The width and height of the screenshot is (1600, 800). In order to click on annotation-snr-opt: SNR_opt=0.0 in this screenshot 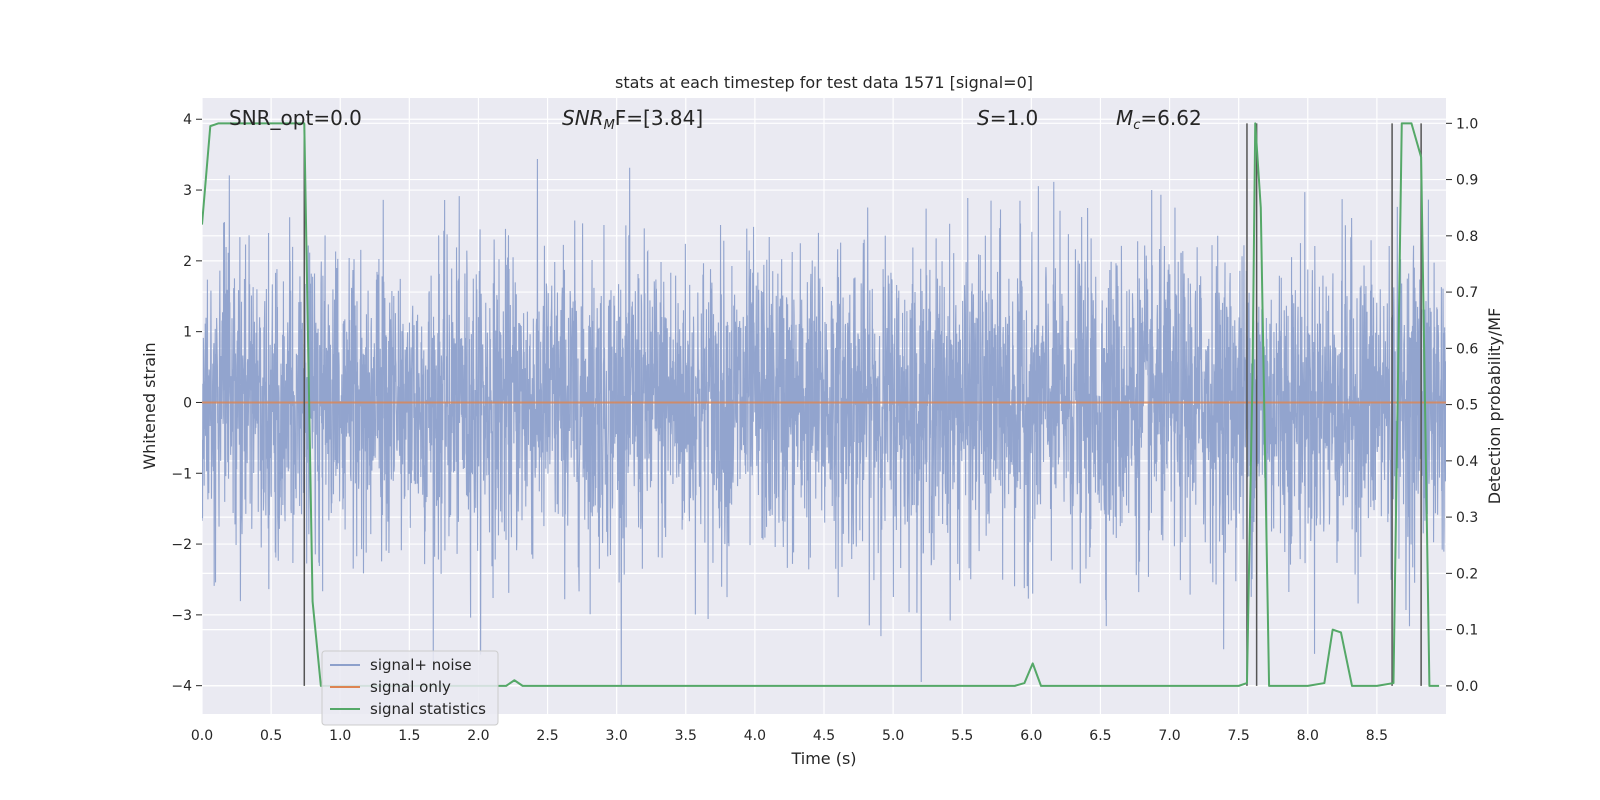, I will do `click(295, 118)`.